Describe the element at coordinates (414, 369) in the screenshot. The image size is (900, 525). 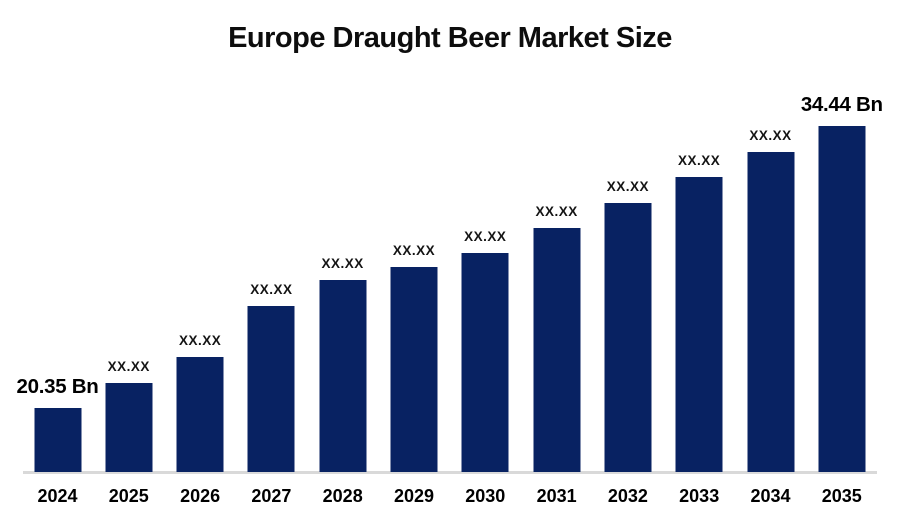
I see `bar-2029` at that location.